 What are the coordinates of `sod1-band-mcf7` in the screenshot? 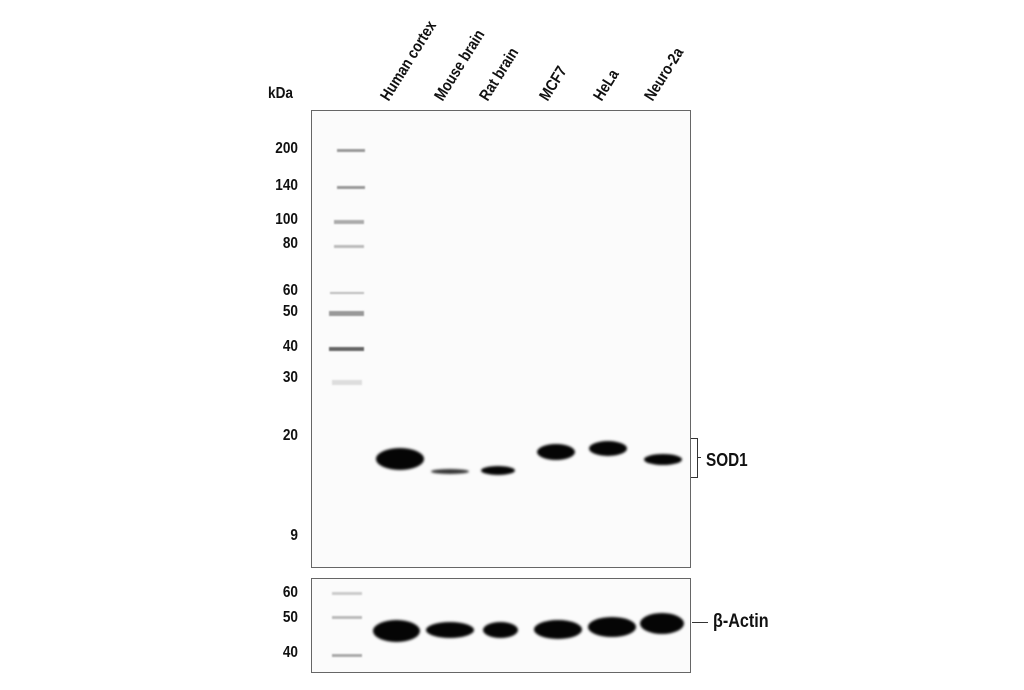 It's located at (556, 452).